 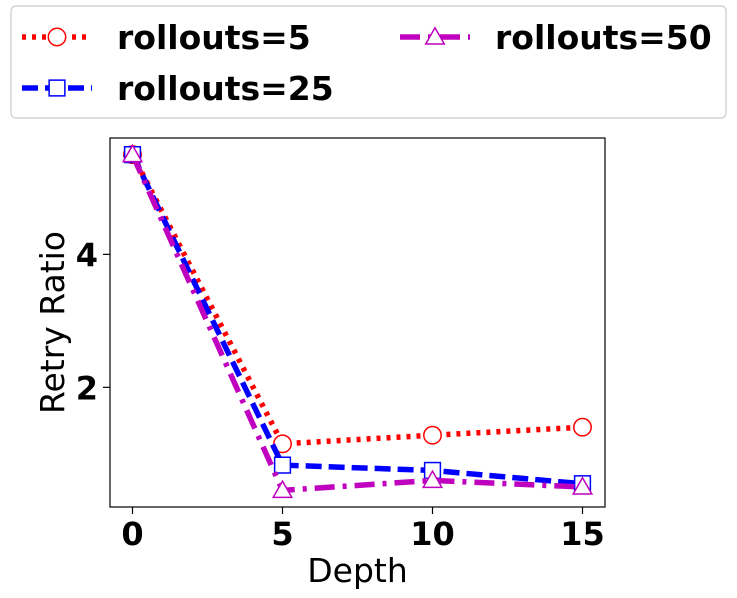 What do you see at coordinates (282, 534) in the screenshot?
I see `x-tick-label: 5` at bounding box center [282, 534].